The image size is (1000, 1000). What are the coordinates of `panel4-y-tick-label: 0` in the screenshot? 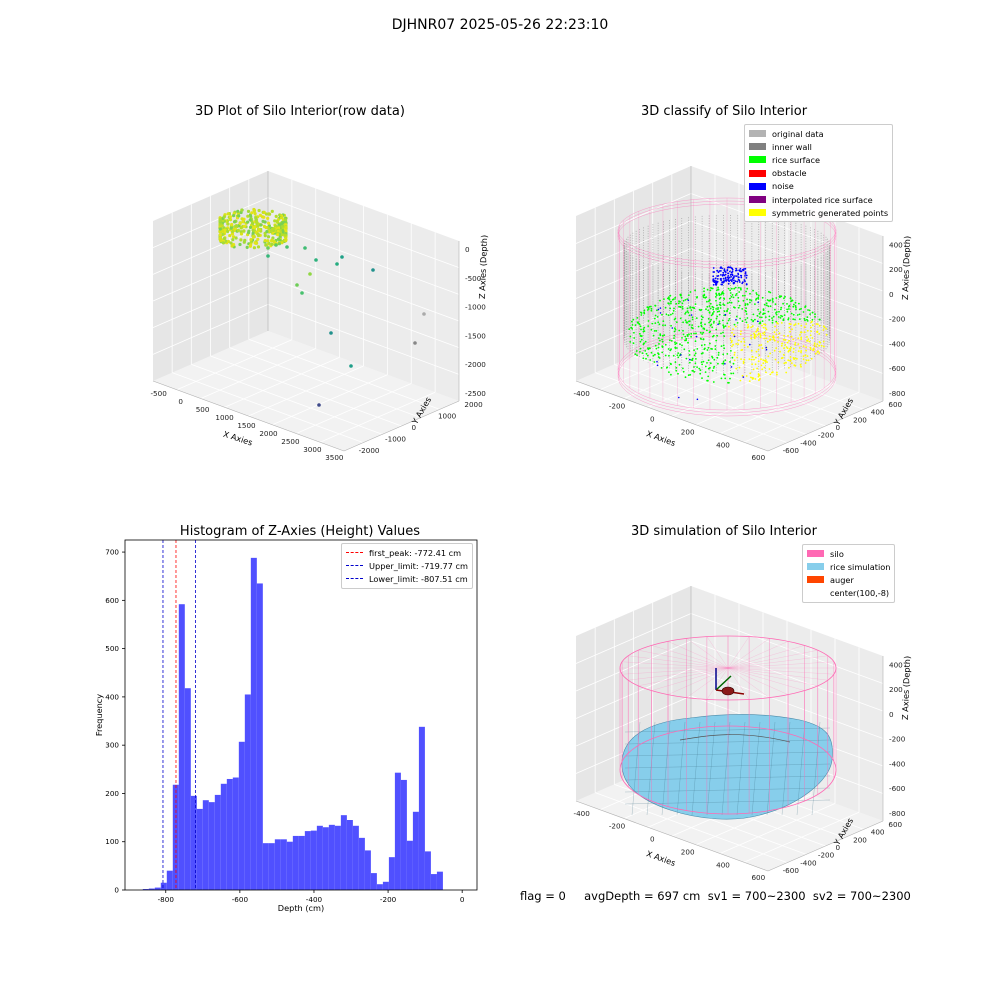 It's located at (838, 847).